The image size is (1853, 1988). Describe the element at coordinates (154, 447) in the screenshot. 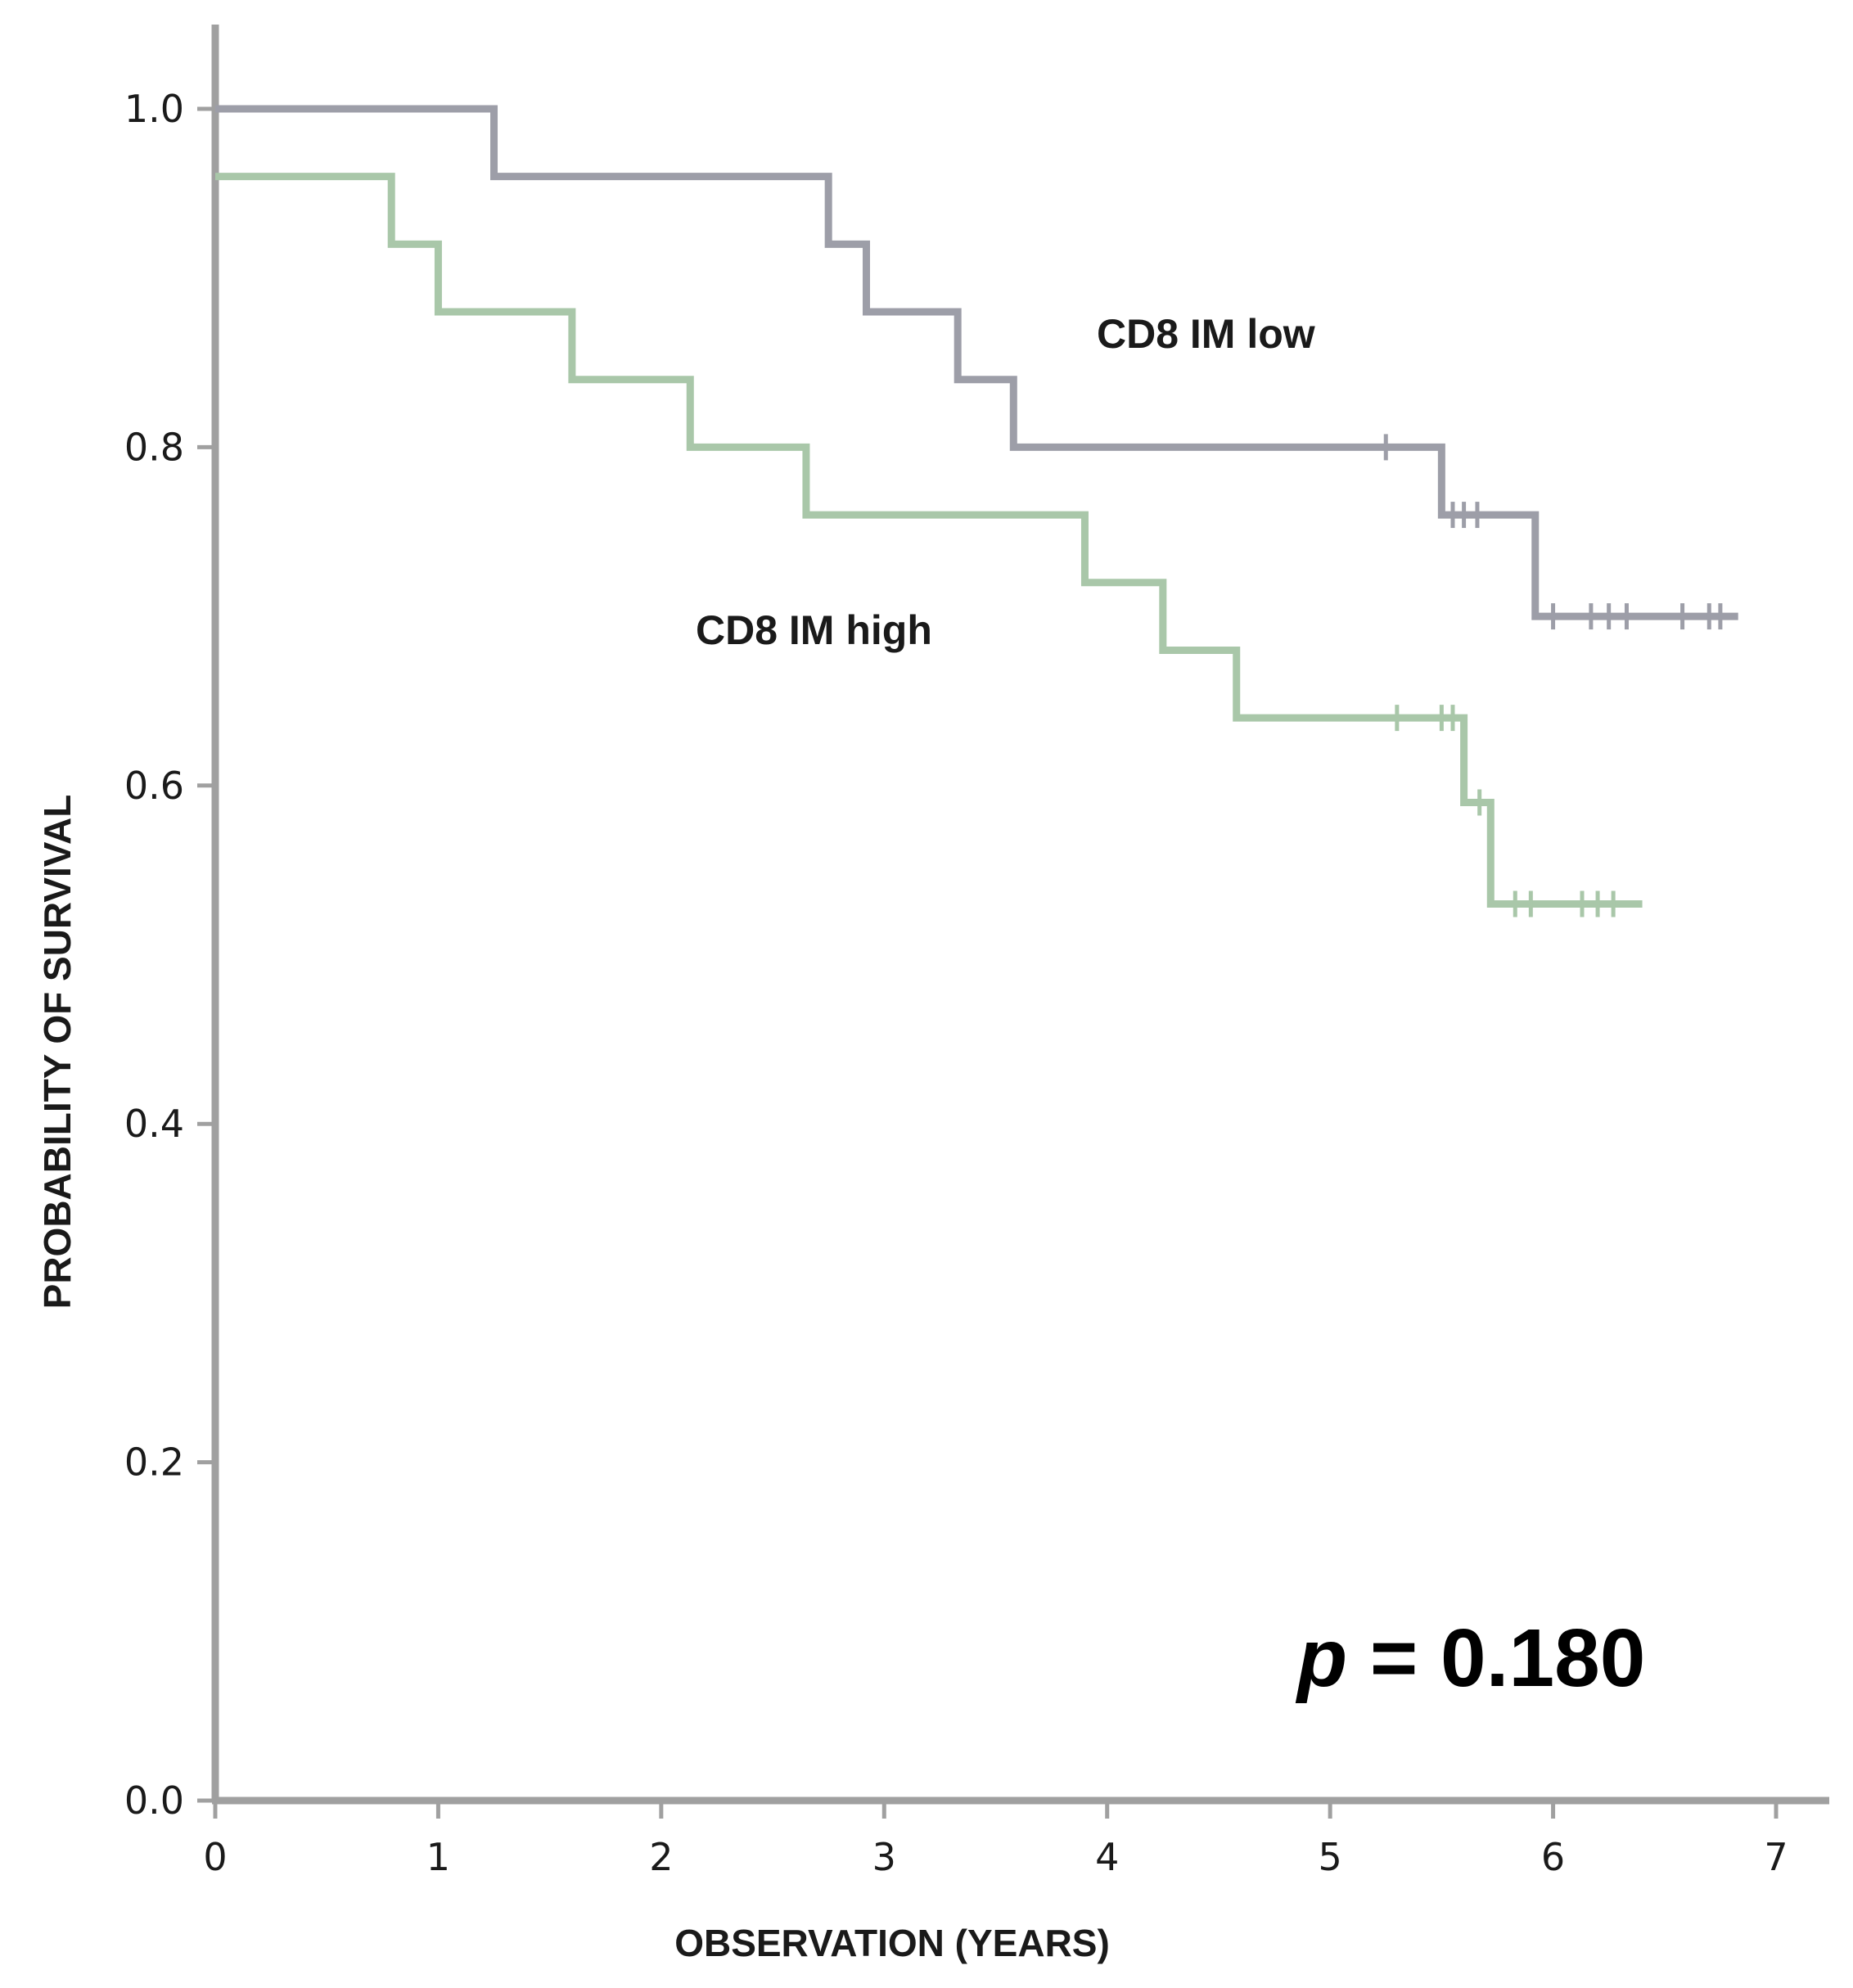

I see `y-tick-label: 0.8` at that location.